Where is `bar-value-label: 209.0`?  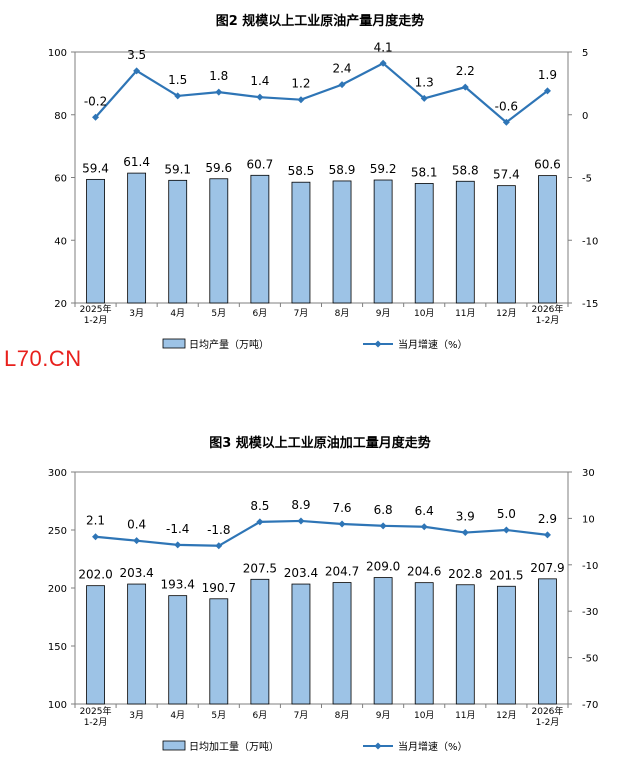 bar-value-label: 209.0 is located at coordinates (383, 567).